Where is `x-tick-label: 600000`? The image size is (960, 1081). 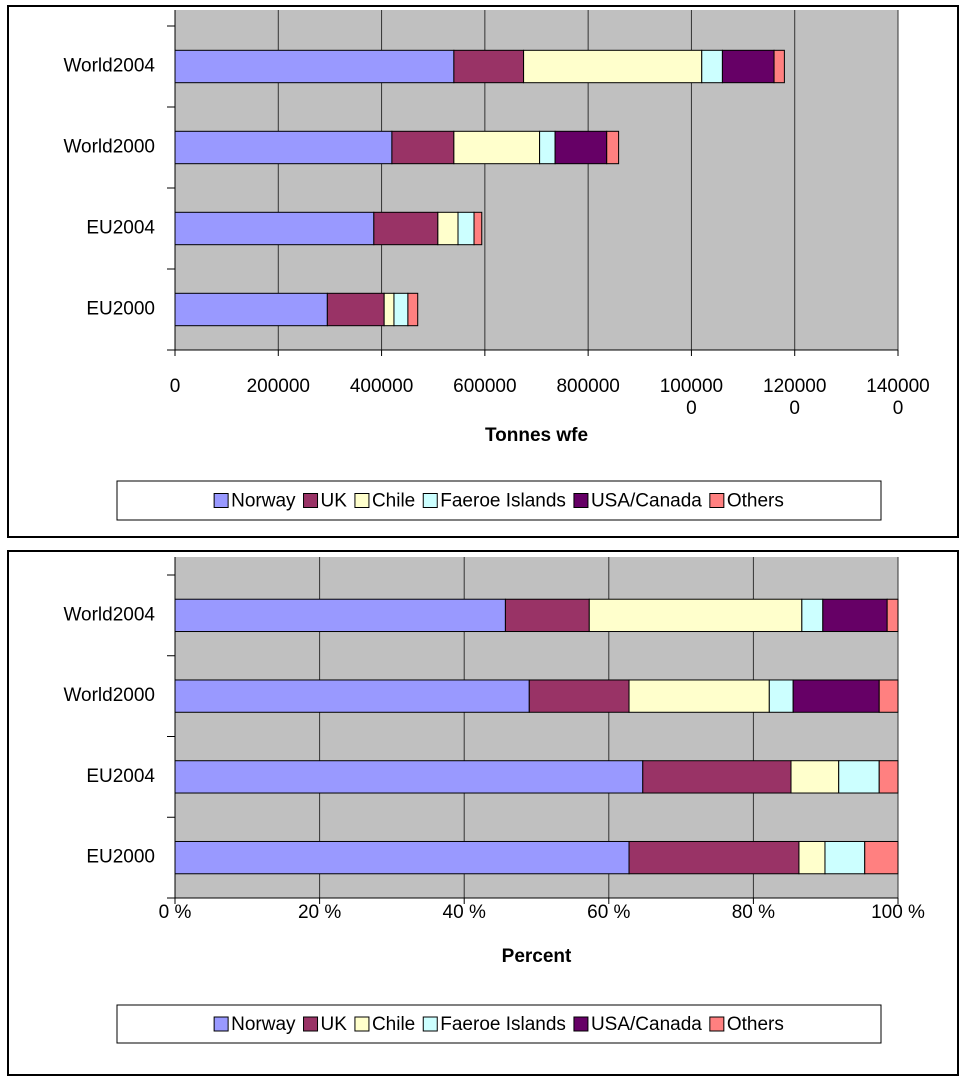 x-tick-label: 600000 is located at coordinates (485, 386).